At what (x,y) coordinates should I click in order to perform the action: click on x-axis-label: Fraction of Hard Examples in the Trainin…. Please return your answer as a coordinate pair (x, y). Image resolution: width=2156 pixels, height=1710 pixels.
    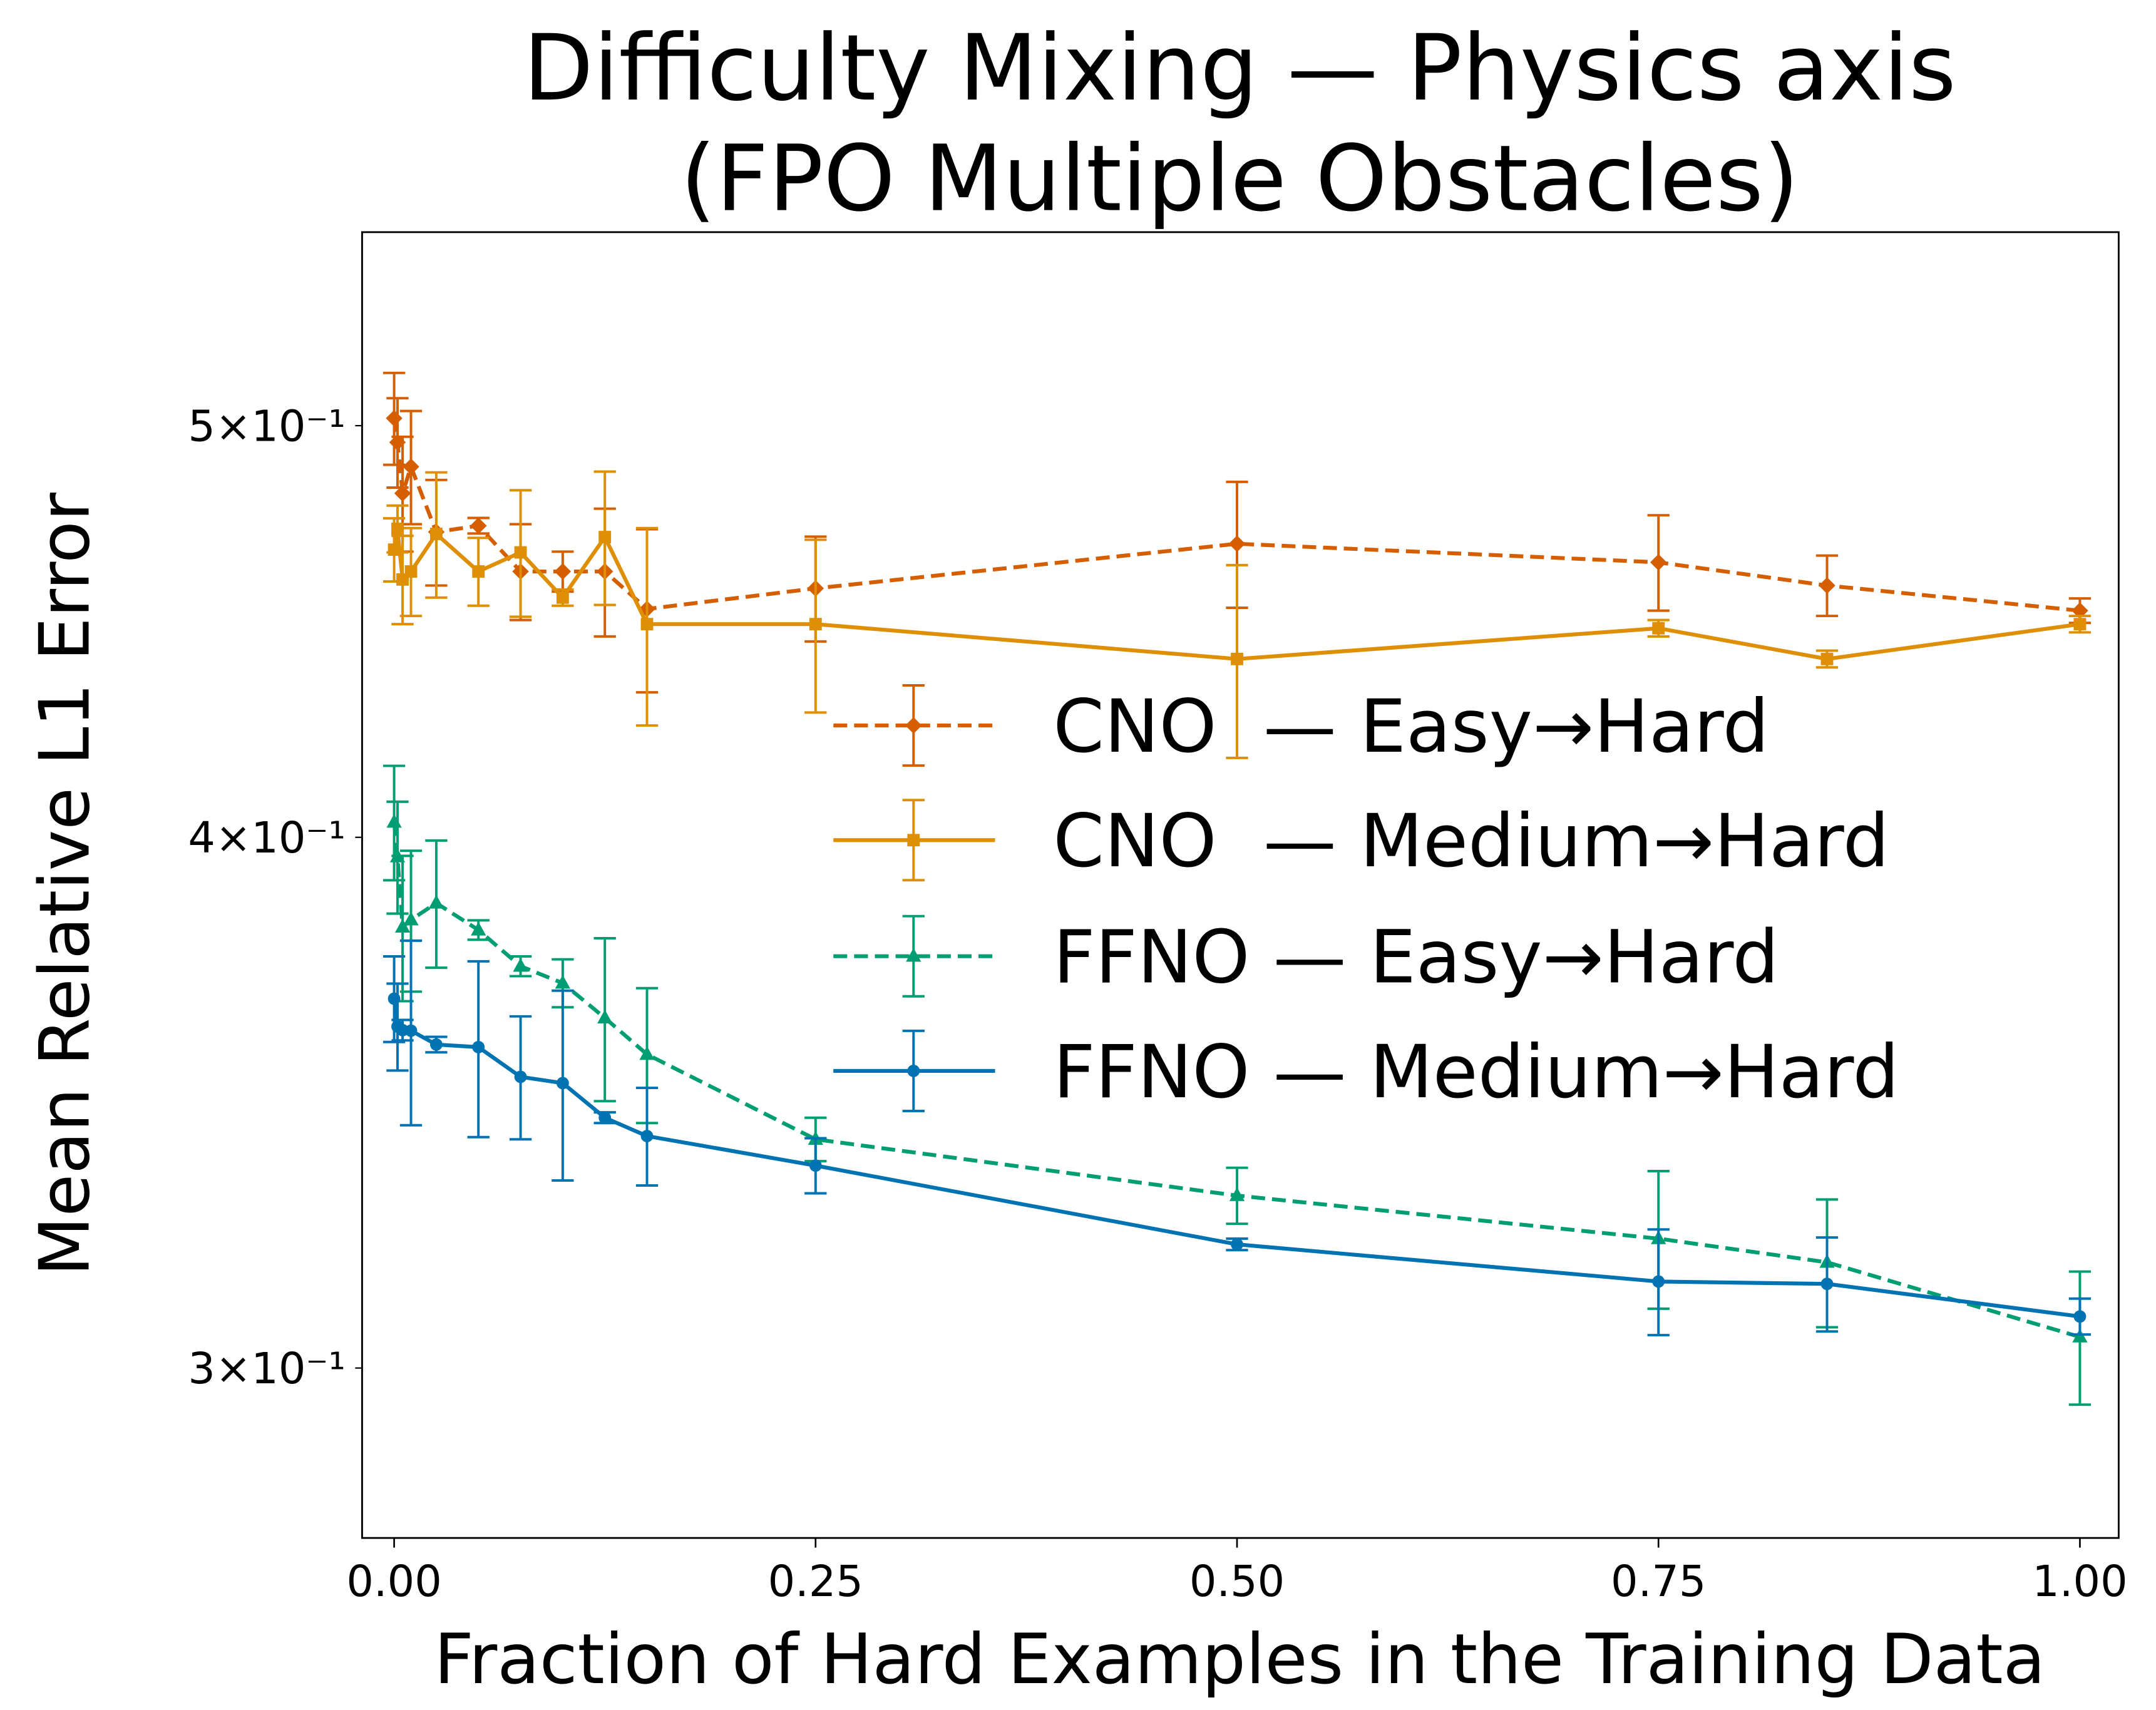
    Looking at the image, I should click on (1239, 1660).